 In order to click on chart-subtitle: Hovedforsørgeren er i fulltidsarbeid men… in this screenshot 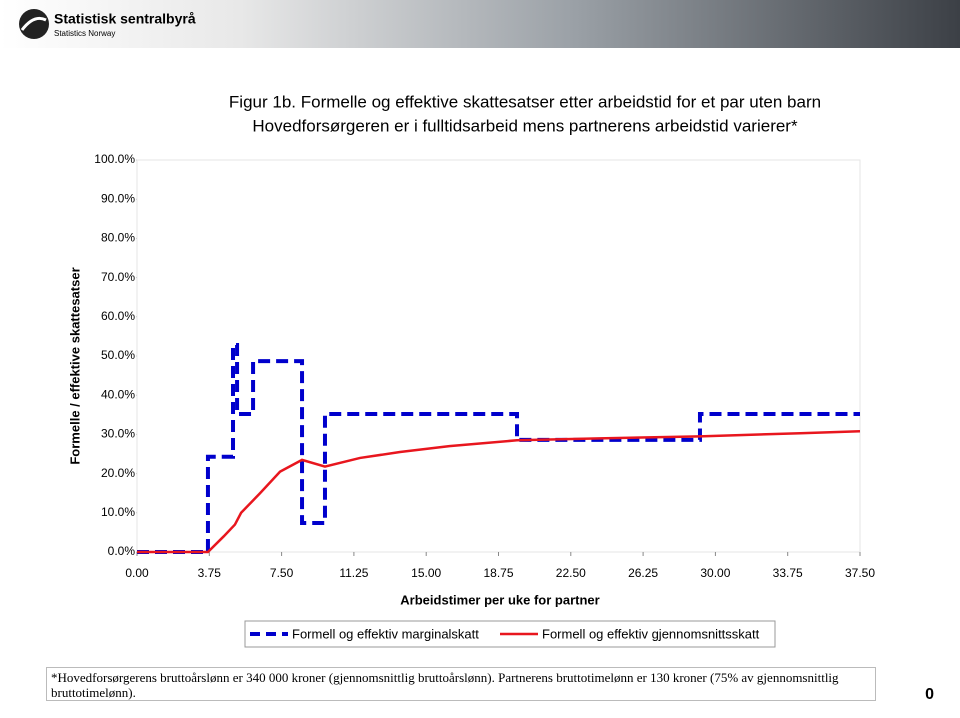, I will do `click(525, 125)`.